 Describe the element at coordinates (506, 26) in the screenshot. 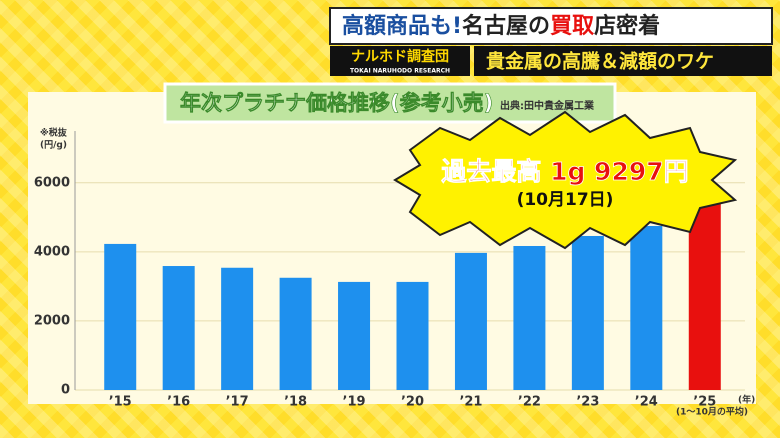

I see `header-part: 名古屋の` at that location.